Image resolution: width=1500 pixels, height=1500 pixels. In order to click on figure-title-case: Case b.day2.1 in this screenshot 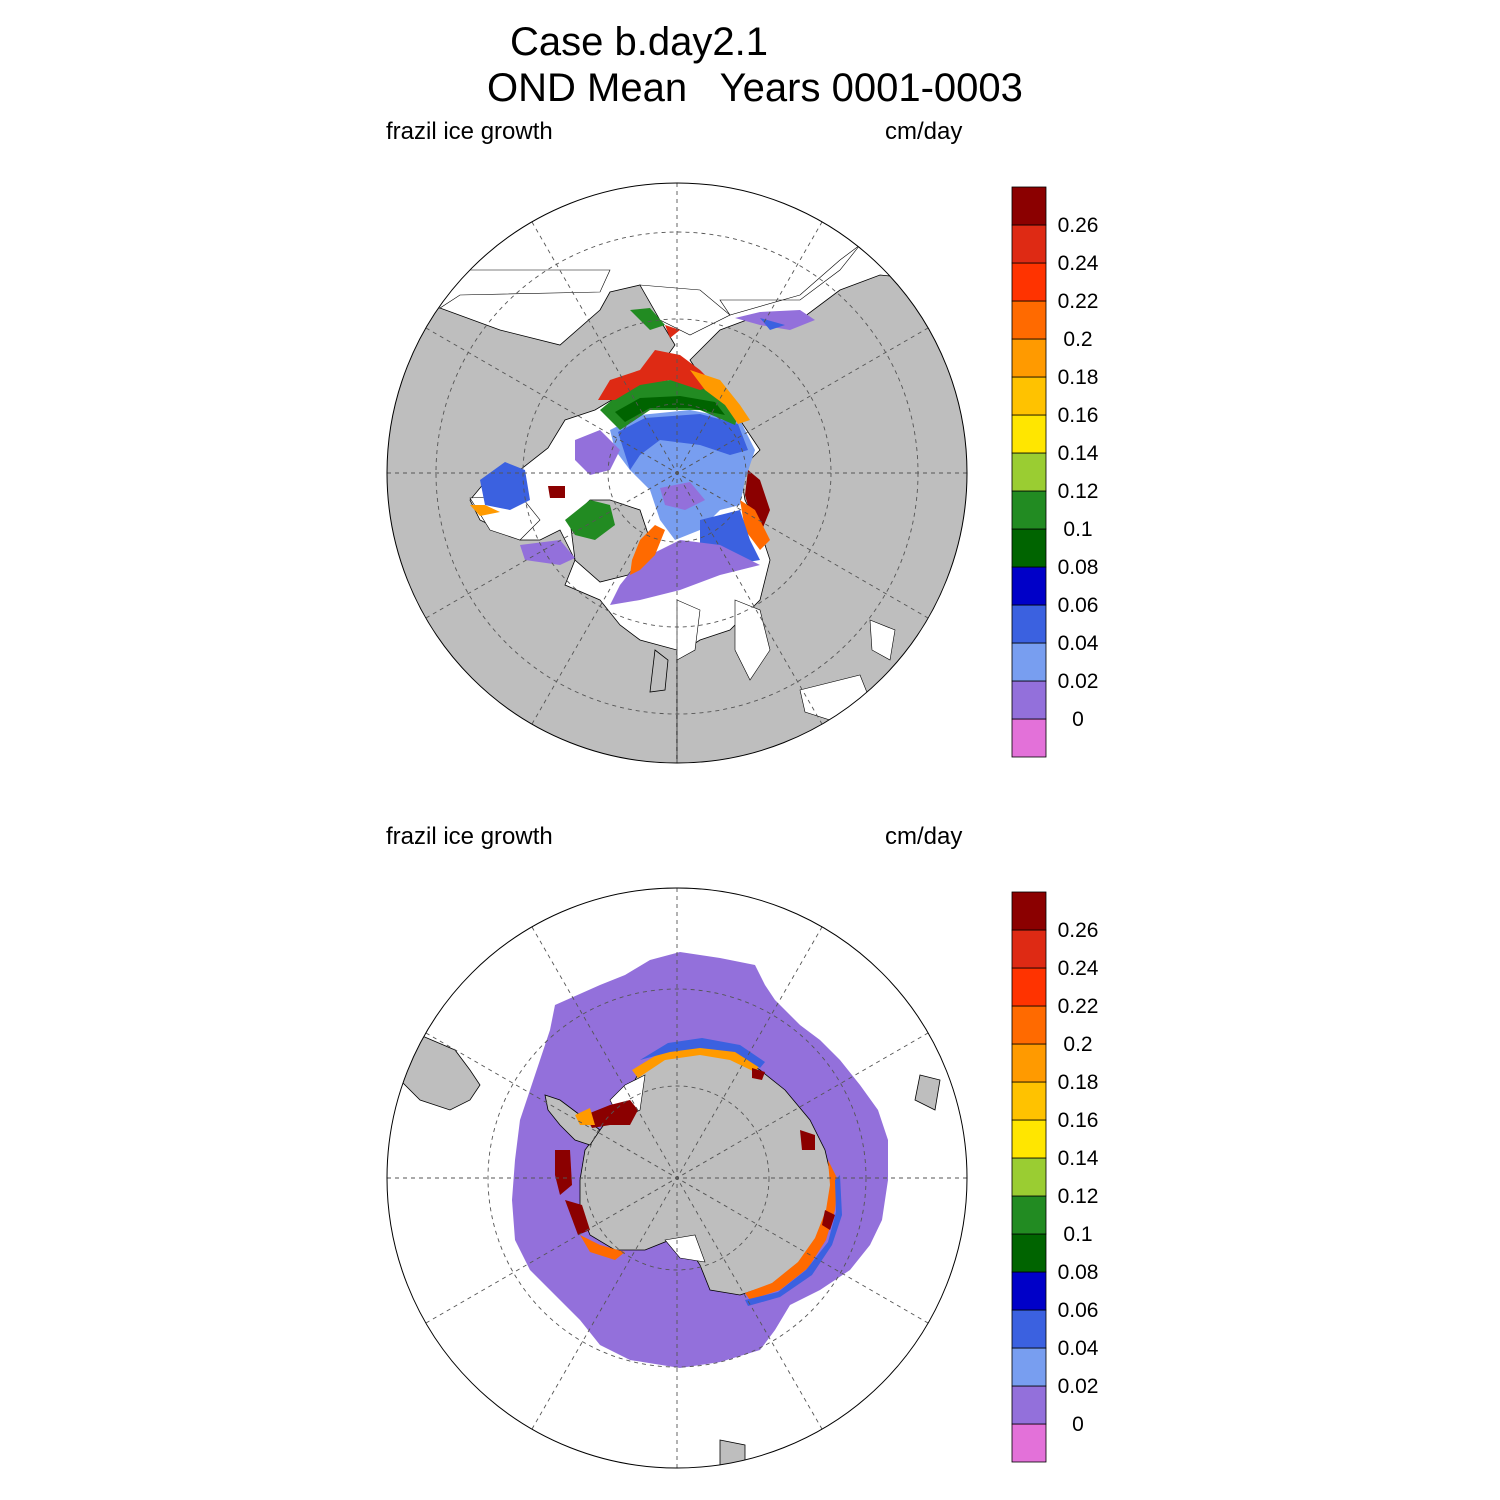, I will do `click(639, 42)`.